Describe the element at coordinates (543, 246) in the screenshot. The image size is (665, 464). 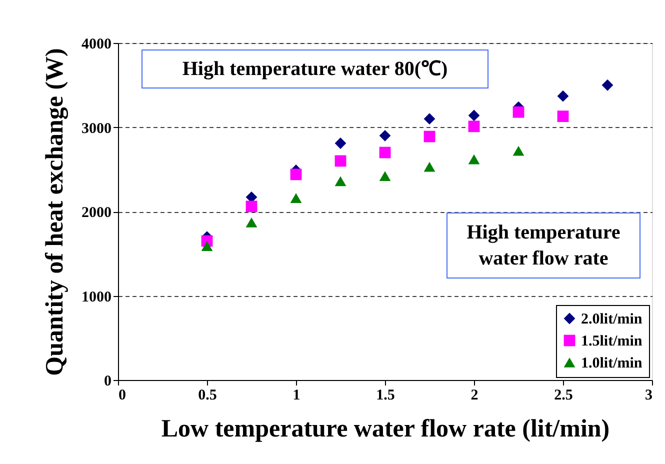
I see `annotation: High temperature water flow rate` at that location.